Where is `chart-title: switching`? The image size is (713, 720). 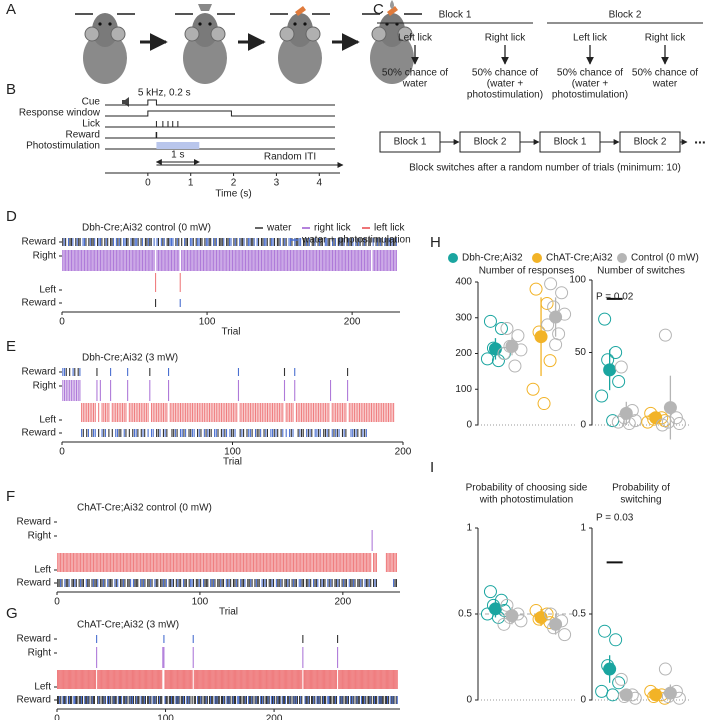 chart-title: switching is located at coordinates (640, 500).